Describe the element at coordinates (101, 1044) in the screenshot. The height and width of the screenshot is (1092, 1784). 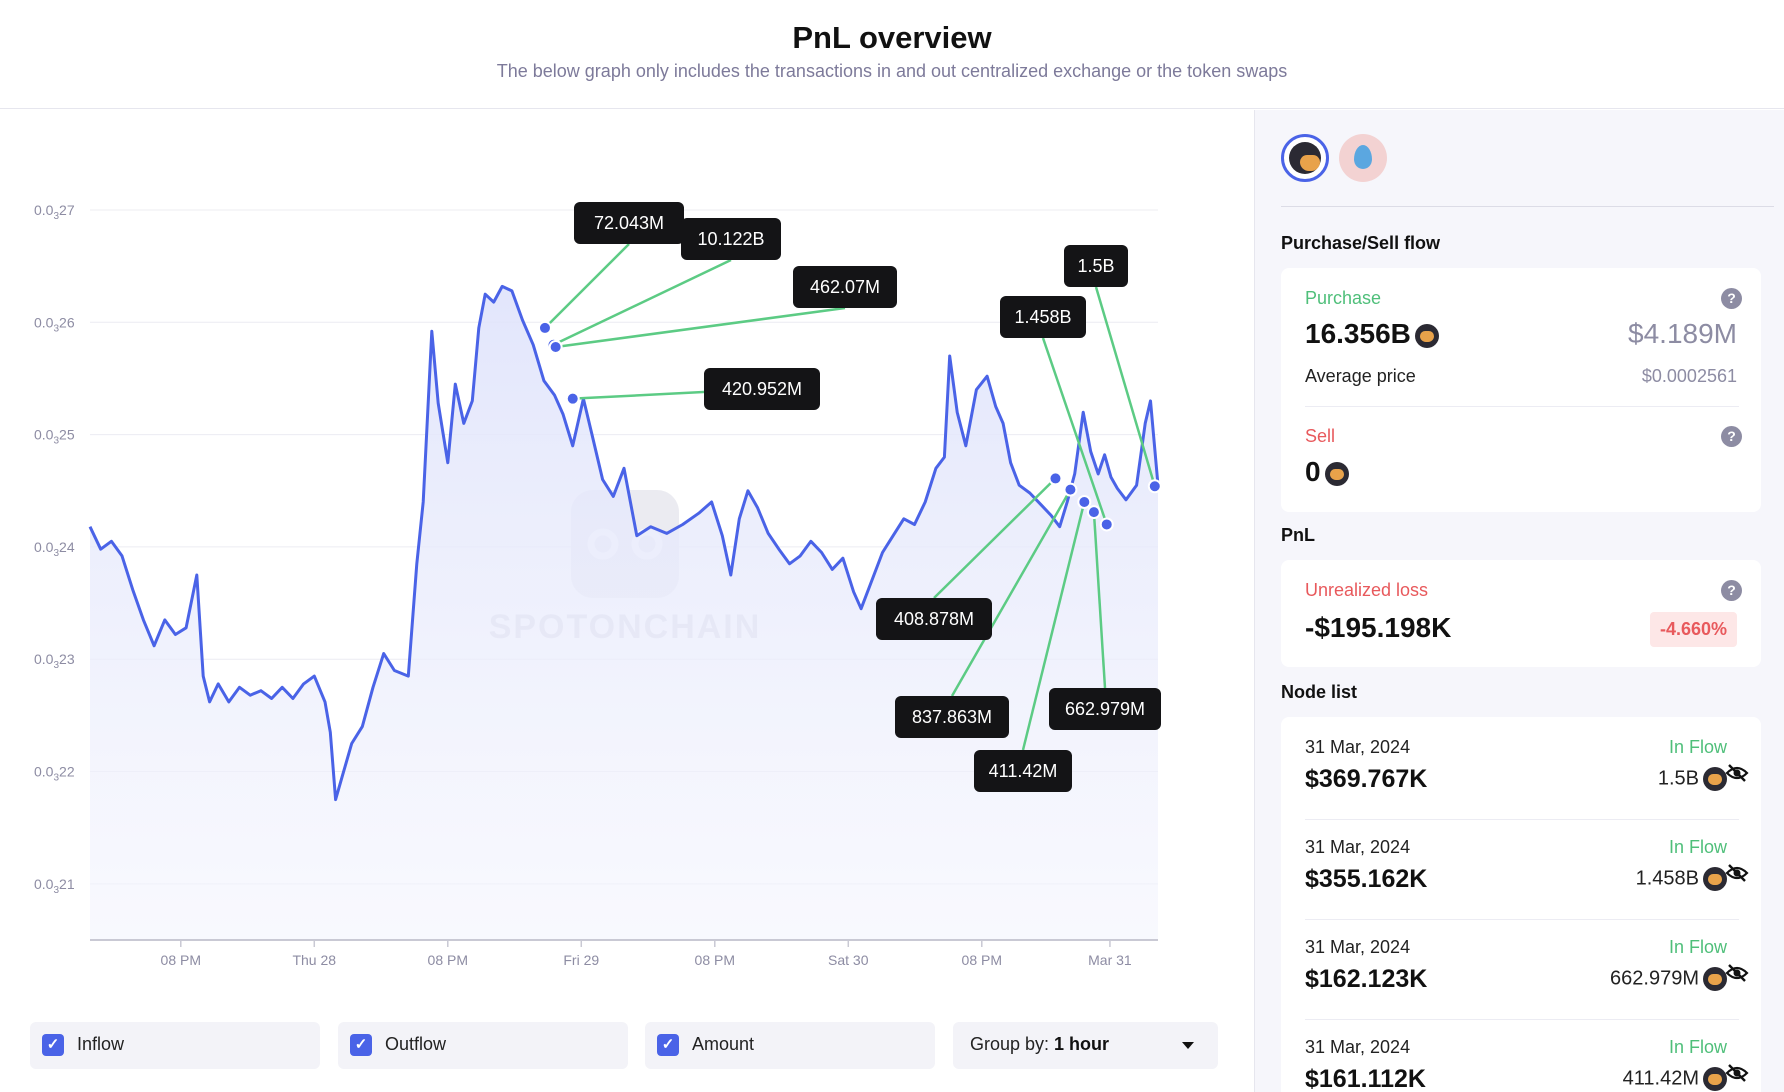
I see `inflow-label: Inflow` at that location.